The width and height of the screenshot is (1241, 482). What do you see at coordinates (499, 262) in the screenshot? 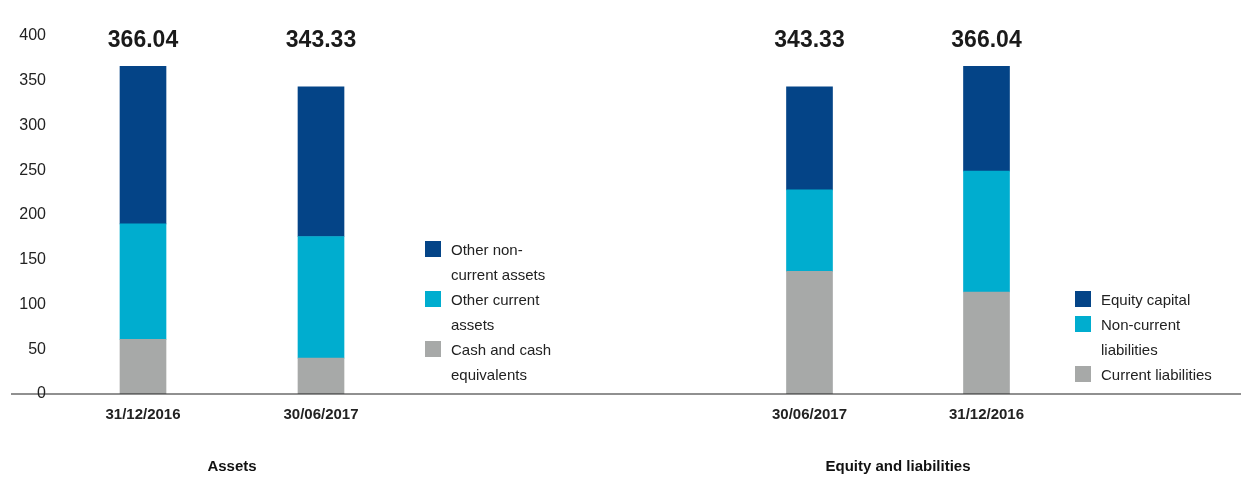
I see `legend-label: Other non-current assets` at bounding box center [499, 262].